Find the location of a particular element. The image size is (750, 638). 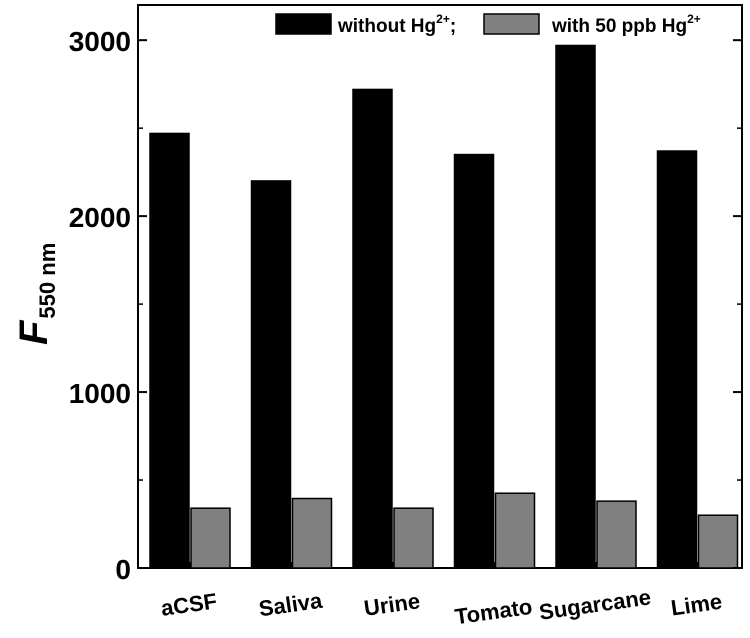

legend-swatch-with-hg is located at coordinates (511, 24).